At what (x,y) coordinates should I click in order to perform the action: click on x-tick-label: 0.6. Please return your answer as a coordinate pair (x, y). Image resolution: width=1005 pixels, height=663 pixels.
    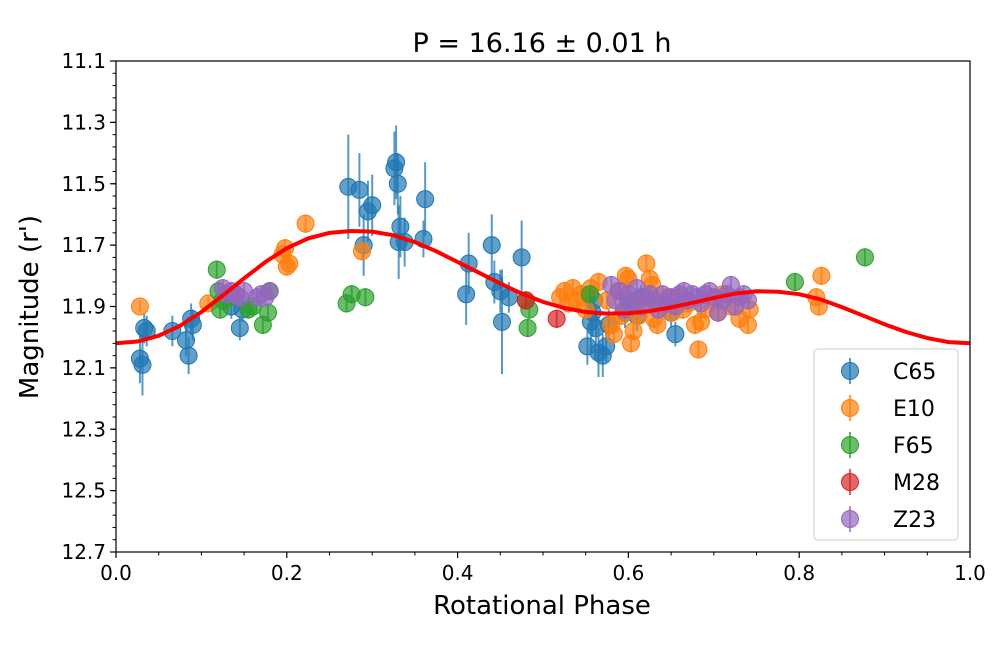
    Looking at the image, I should click on (628, 573).